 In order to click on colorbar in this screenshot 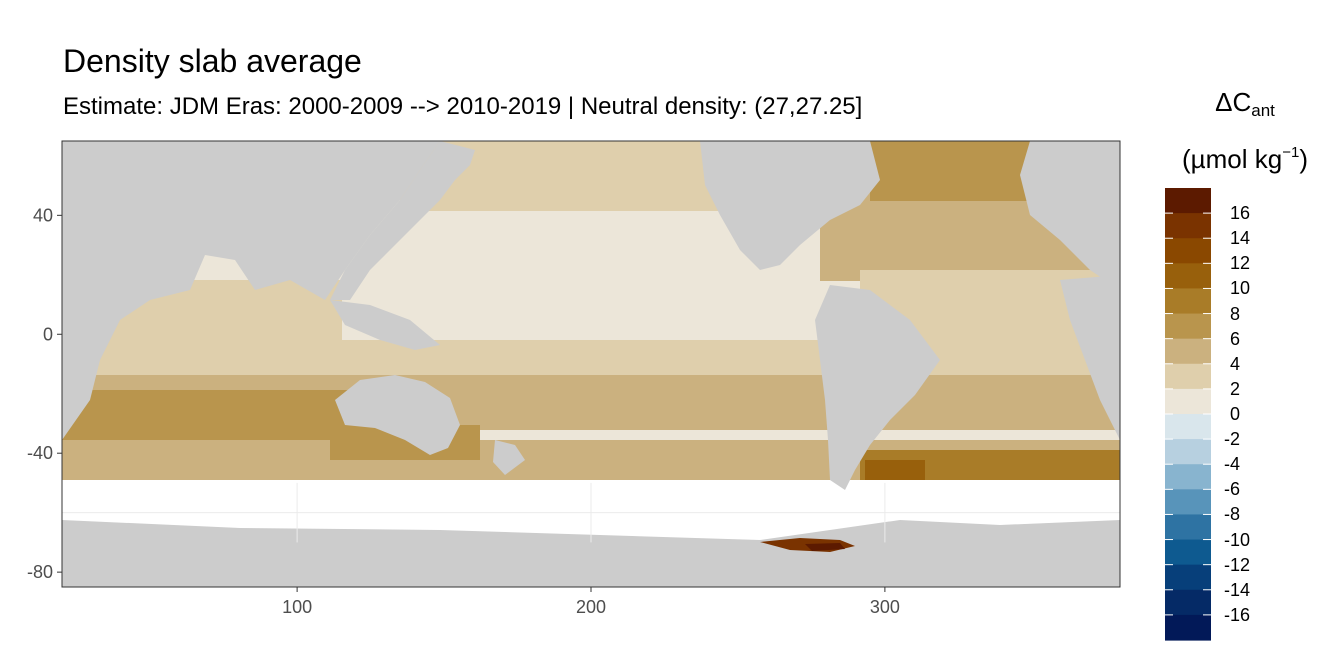, I will do `click(1188, 414)`.